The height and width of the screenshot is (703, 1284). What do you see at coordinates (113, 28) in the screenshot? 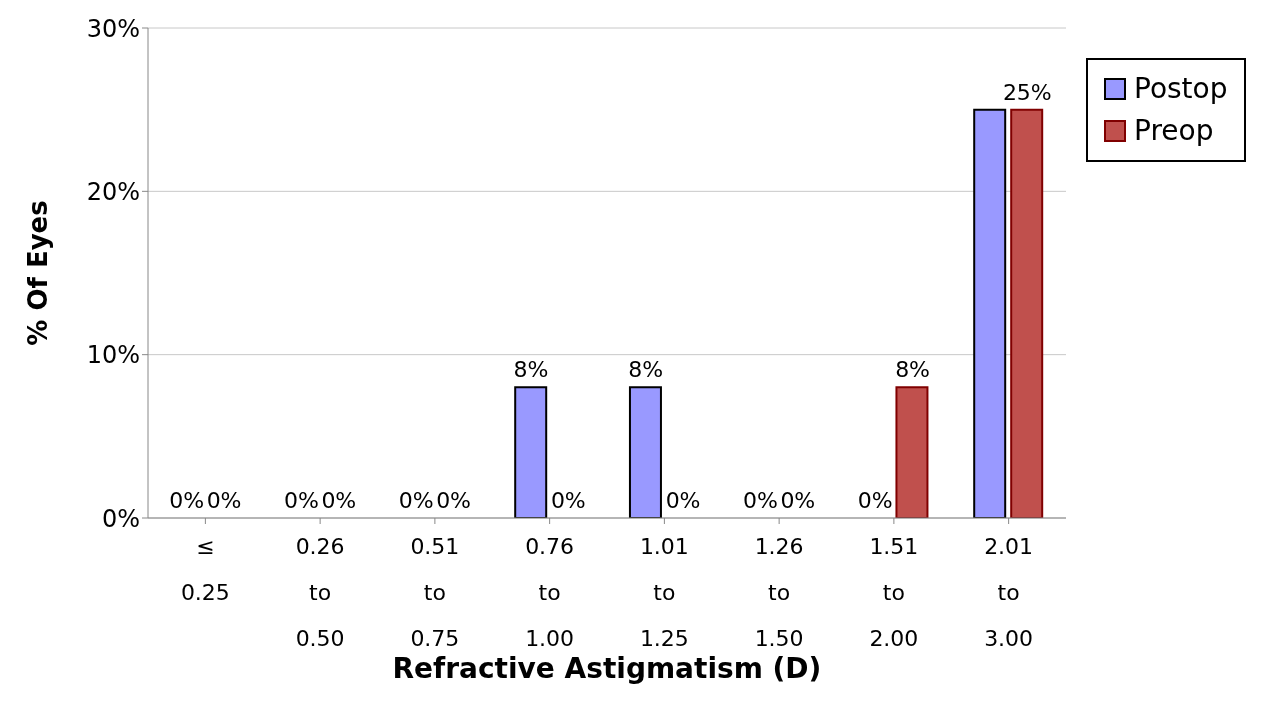
I see `y-tick-label: 30%` at bounding box center [113, 28].